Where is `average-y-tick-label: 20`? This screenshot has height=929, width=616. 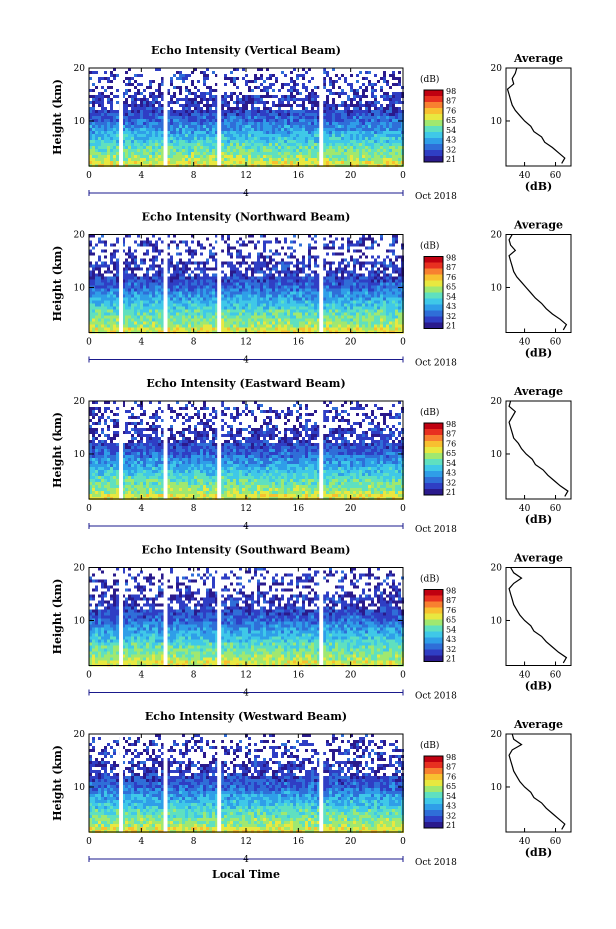
average-y-tick-label: 20 is located at coordinates (497, 69).